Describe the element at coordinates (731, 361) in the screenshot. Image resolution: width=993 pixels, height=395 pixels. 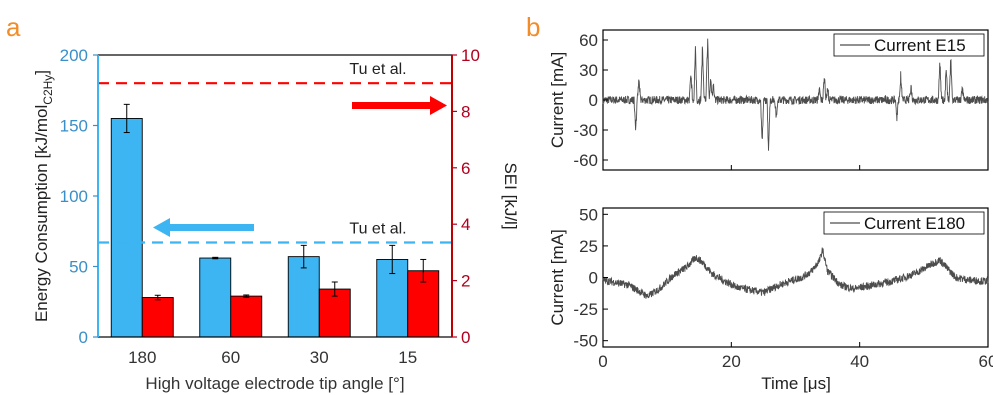
I see `x-tick-label: 20` at that location.